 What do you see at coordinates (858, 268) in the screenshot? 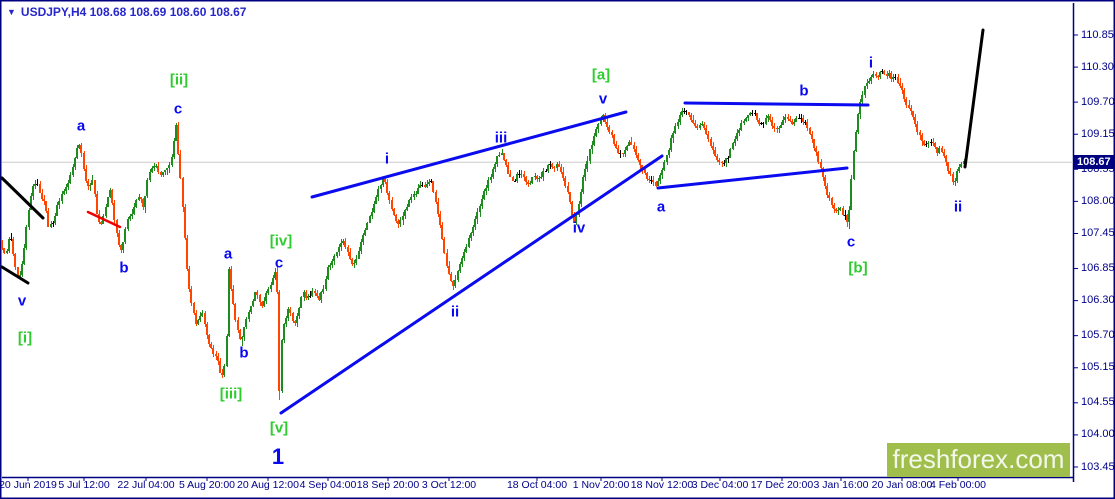
I see `wave-label-green-b: [b]` at bounding box center [858, 268].